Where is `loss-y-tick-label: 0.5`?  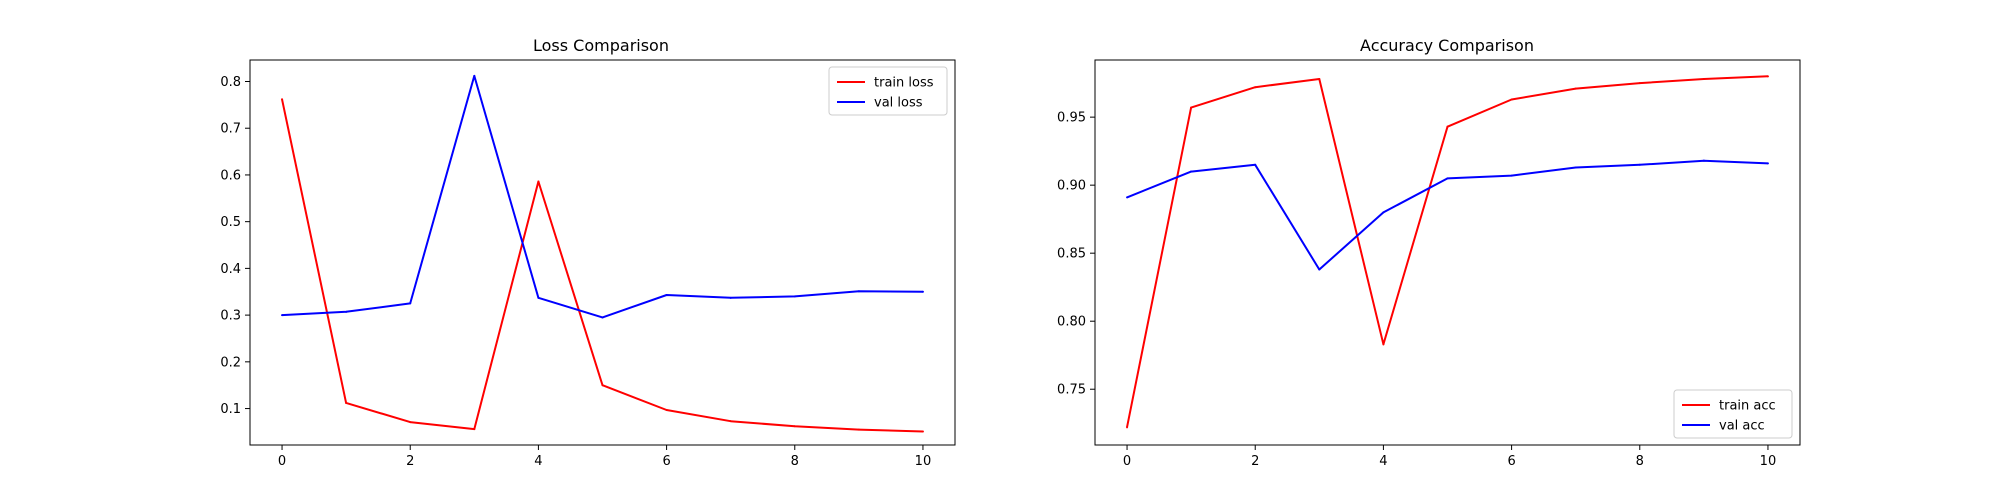 loss-y-tick-label: 0.5 is located at coordinates (230, 222).